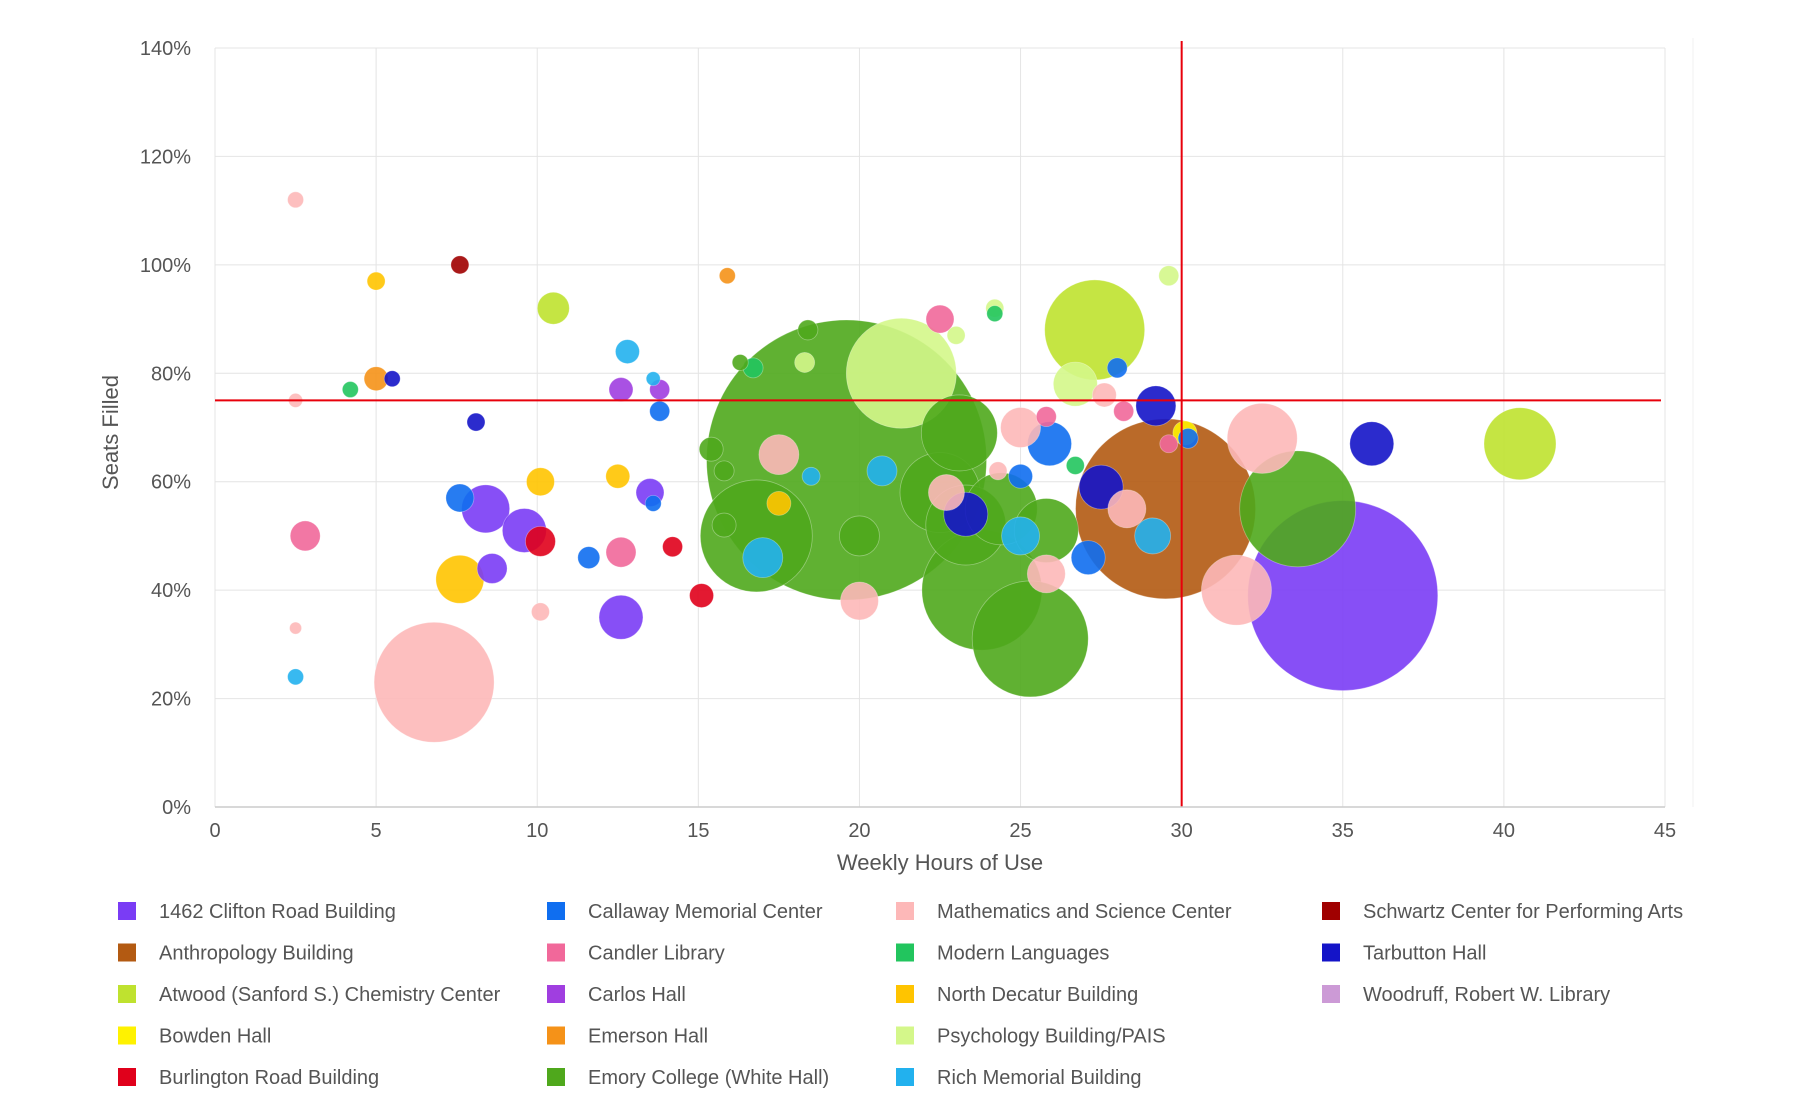 This screenshot has height=1112, width=1800. I want to click on legend-label: Carlos Hall, so click(637, 995).